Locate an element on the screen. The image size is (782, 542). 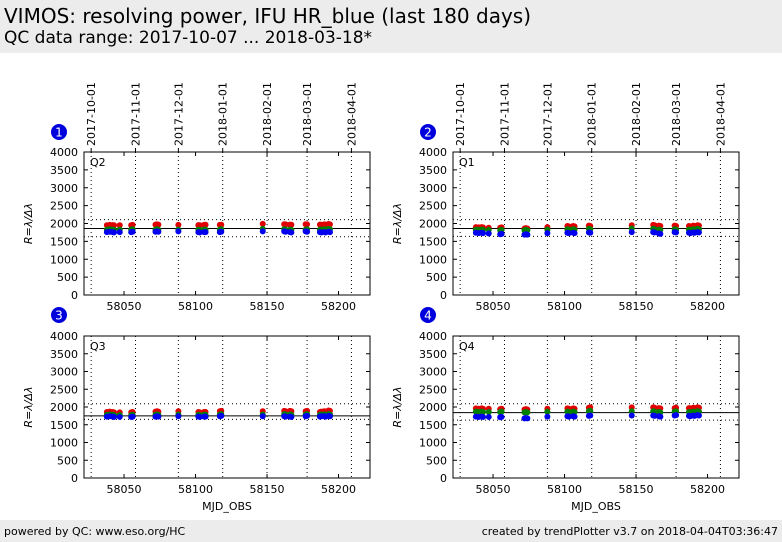
panel-number-text: 1 is located at coordinates (59, 133).